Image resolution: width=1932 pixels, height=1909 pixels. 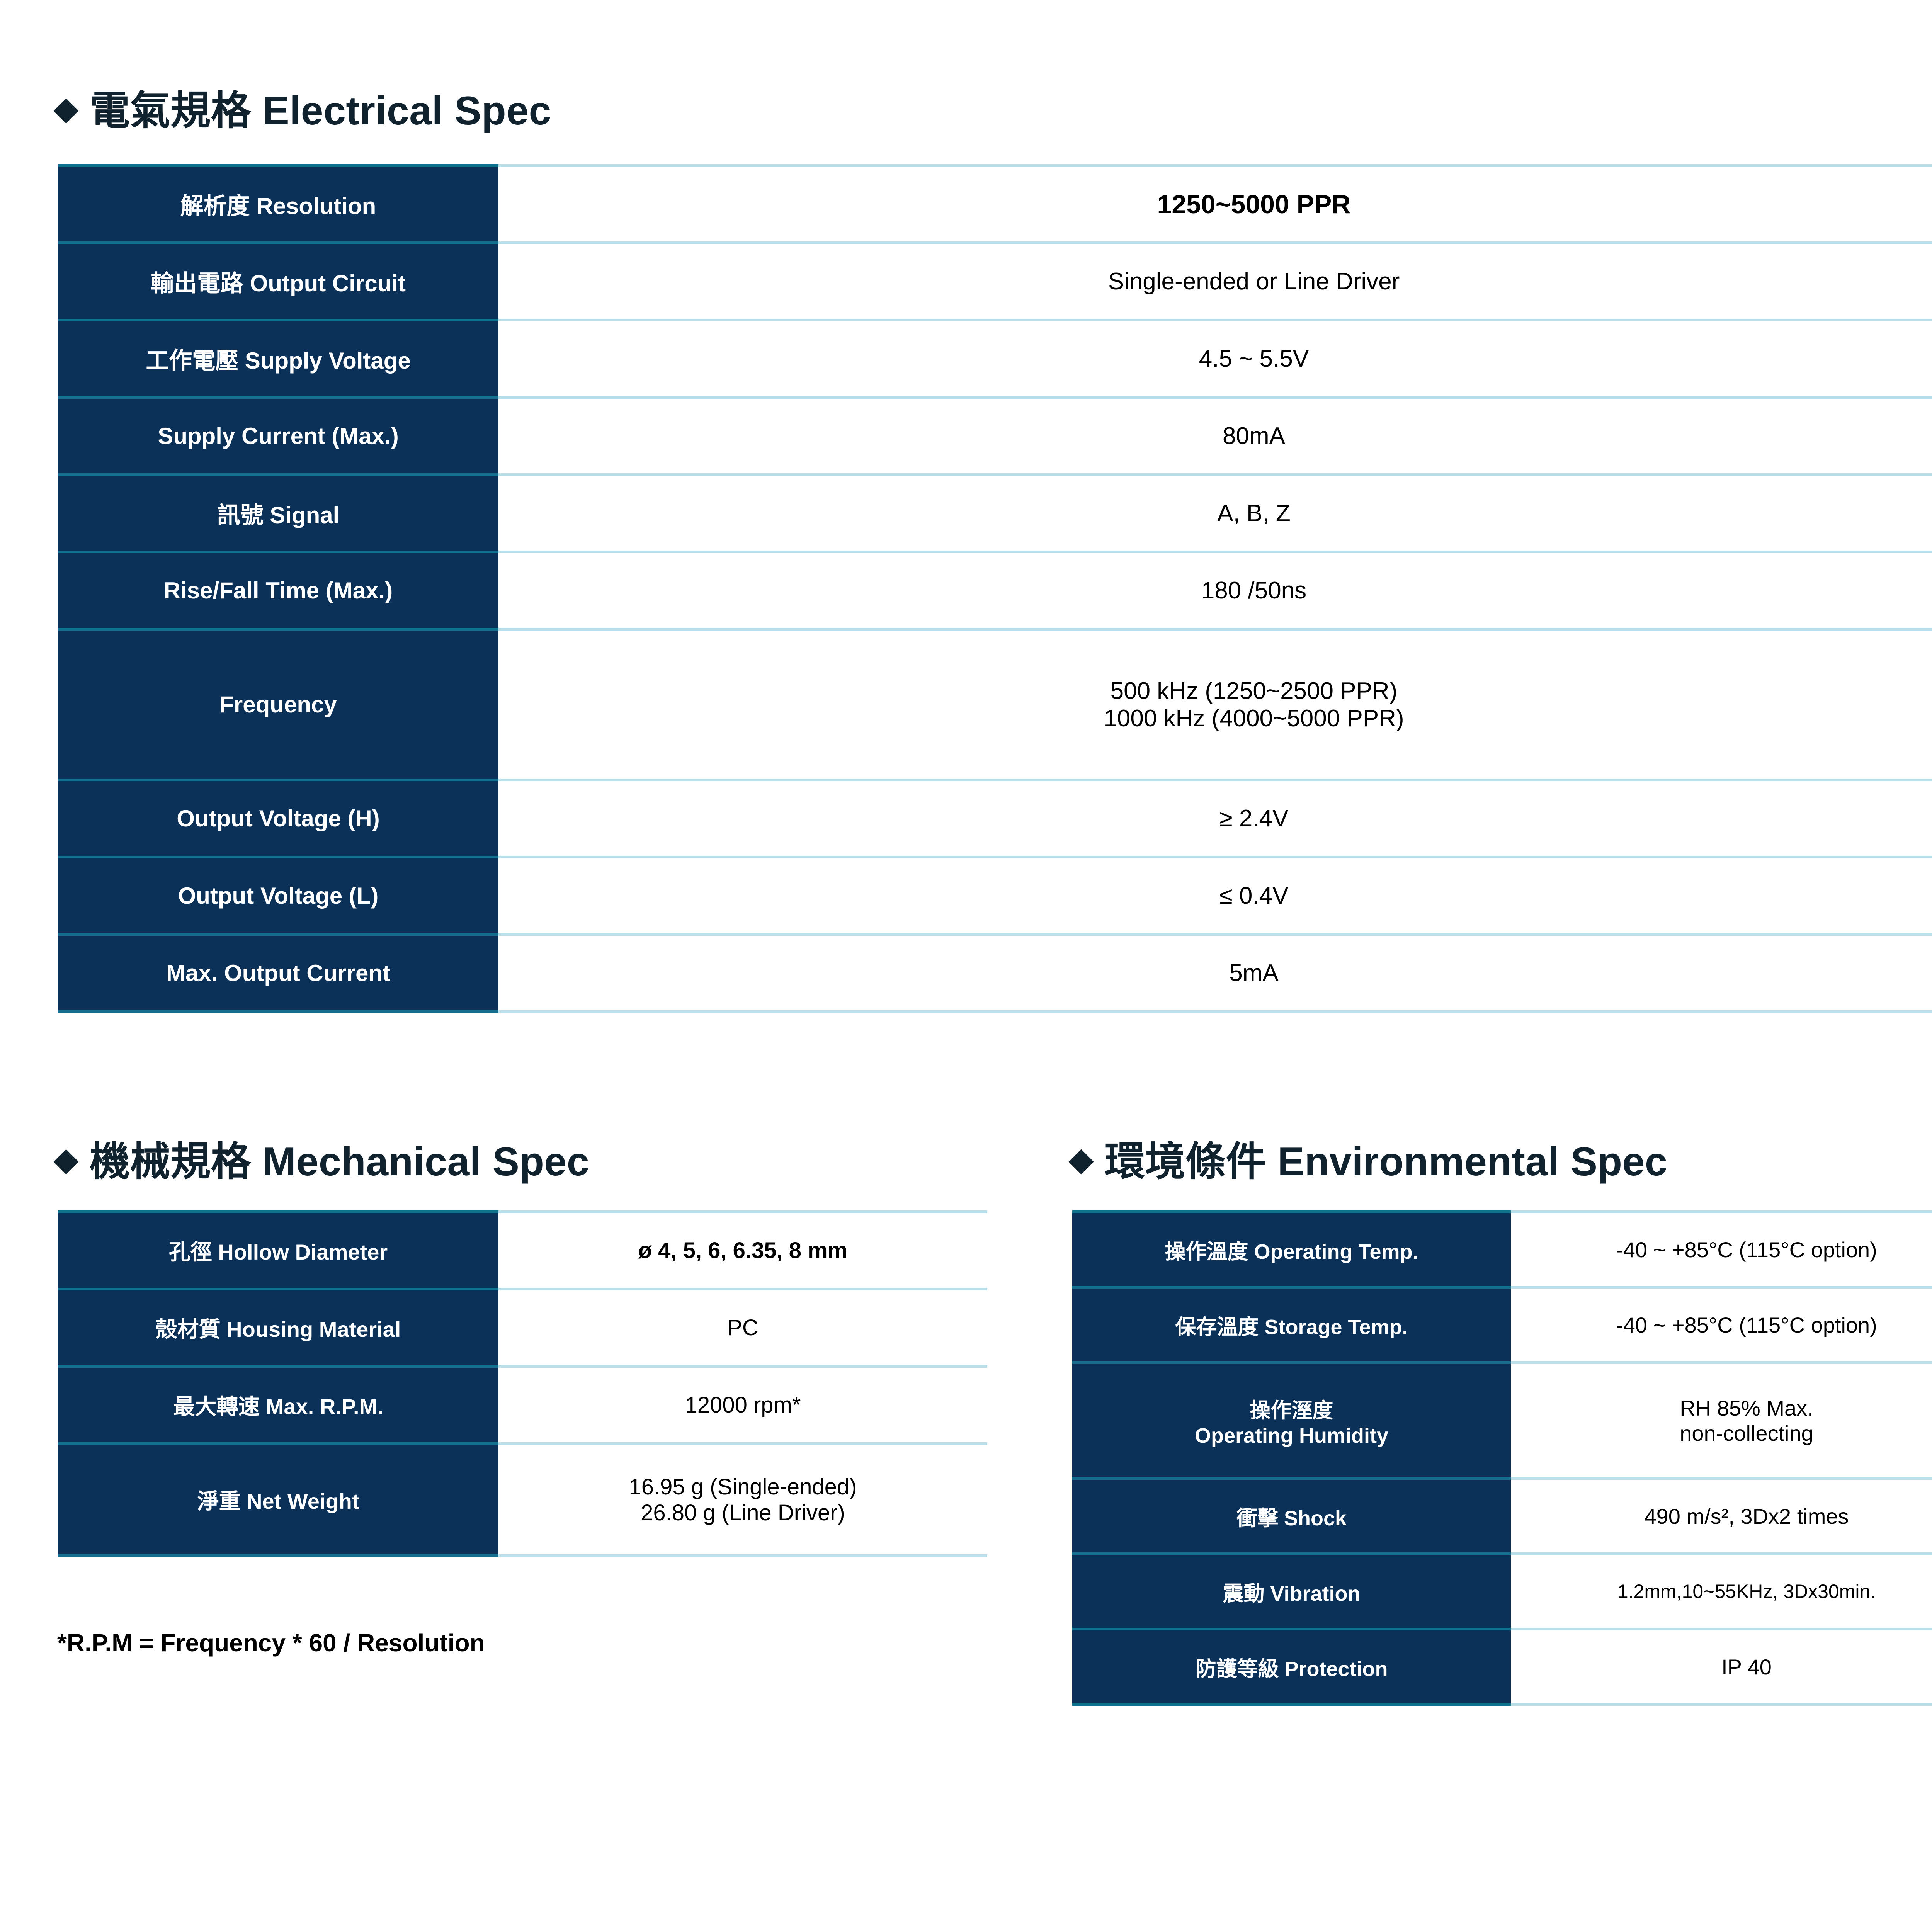 I want to click on table-row: Supply Current (Max.) 80mA, so click(x=995, y=435).